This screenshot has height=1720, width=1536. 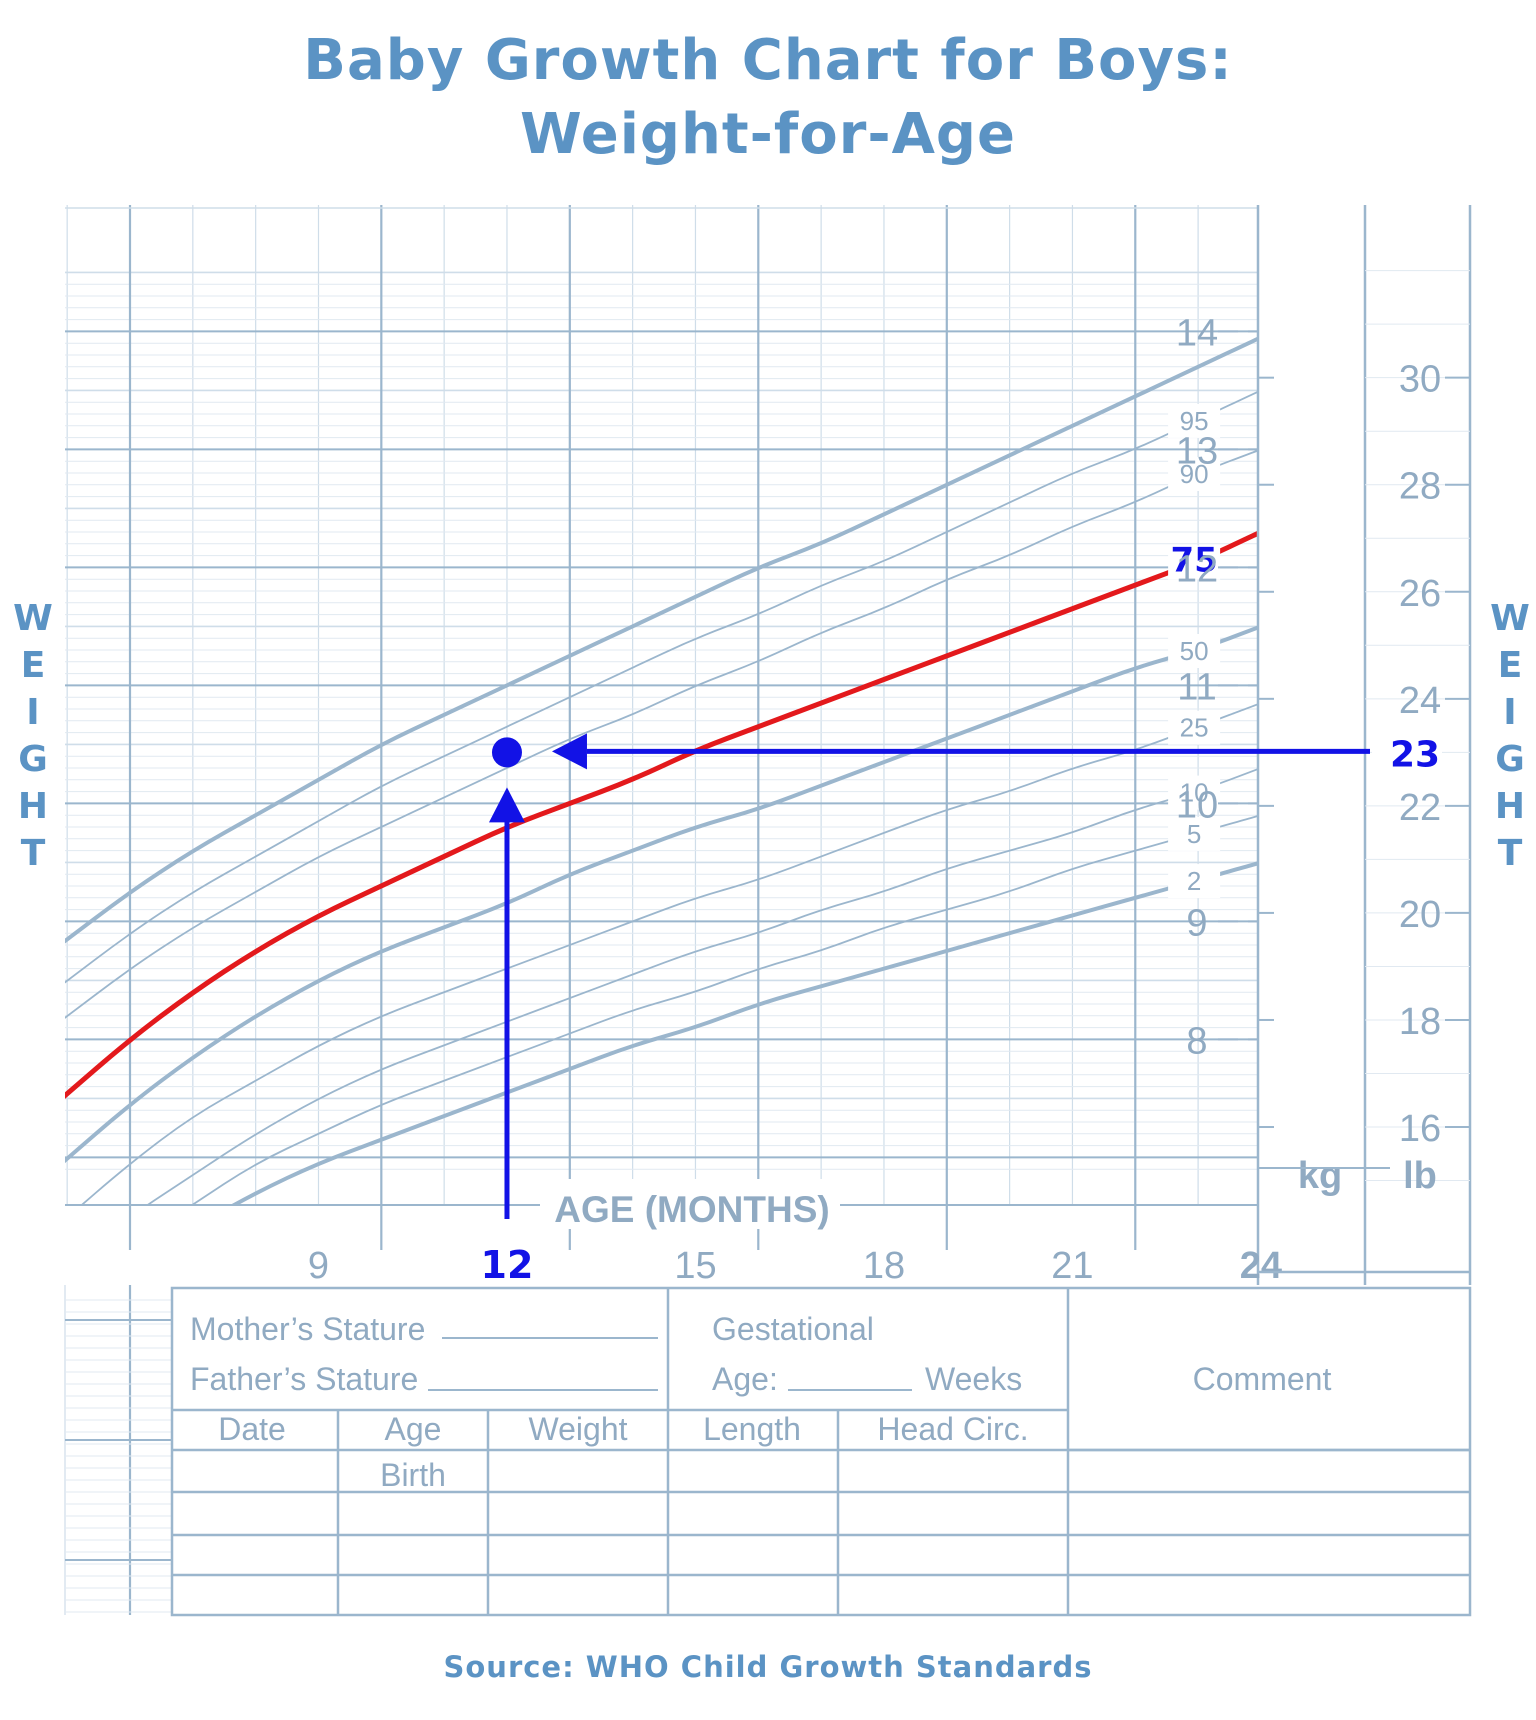 What do you see at coordinates (767, 134) in the screenshot?
I see `chart-title-line-2: Weight-for-Age` at bounding box center [767, 134].